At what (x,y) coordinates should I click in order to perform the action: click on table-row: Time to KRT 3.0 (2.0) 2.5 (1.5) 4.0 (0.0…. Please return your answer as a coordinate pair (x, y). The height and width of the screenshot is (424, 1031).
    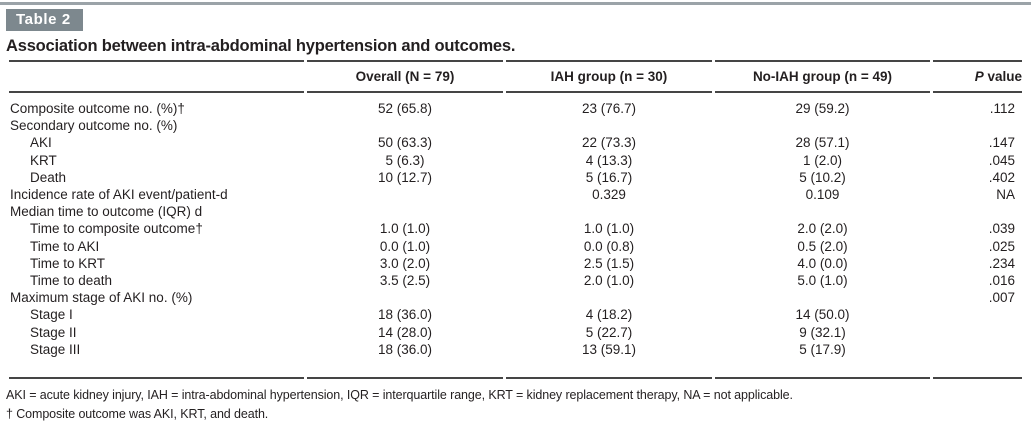
    Looking at the image, I should click on (515, 263).